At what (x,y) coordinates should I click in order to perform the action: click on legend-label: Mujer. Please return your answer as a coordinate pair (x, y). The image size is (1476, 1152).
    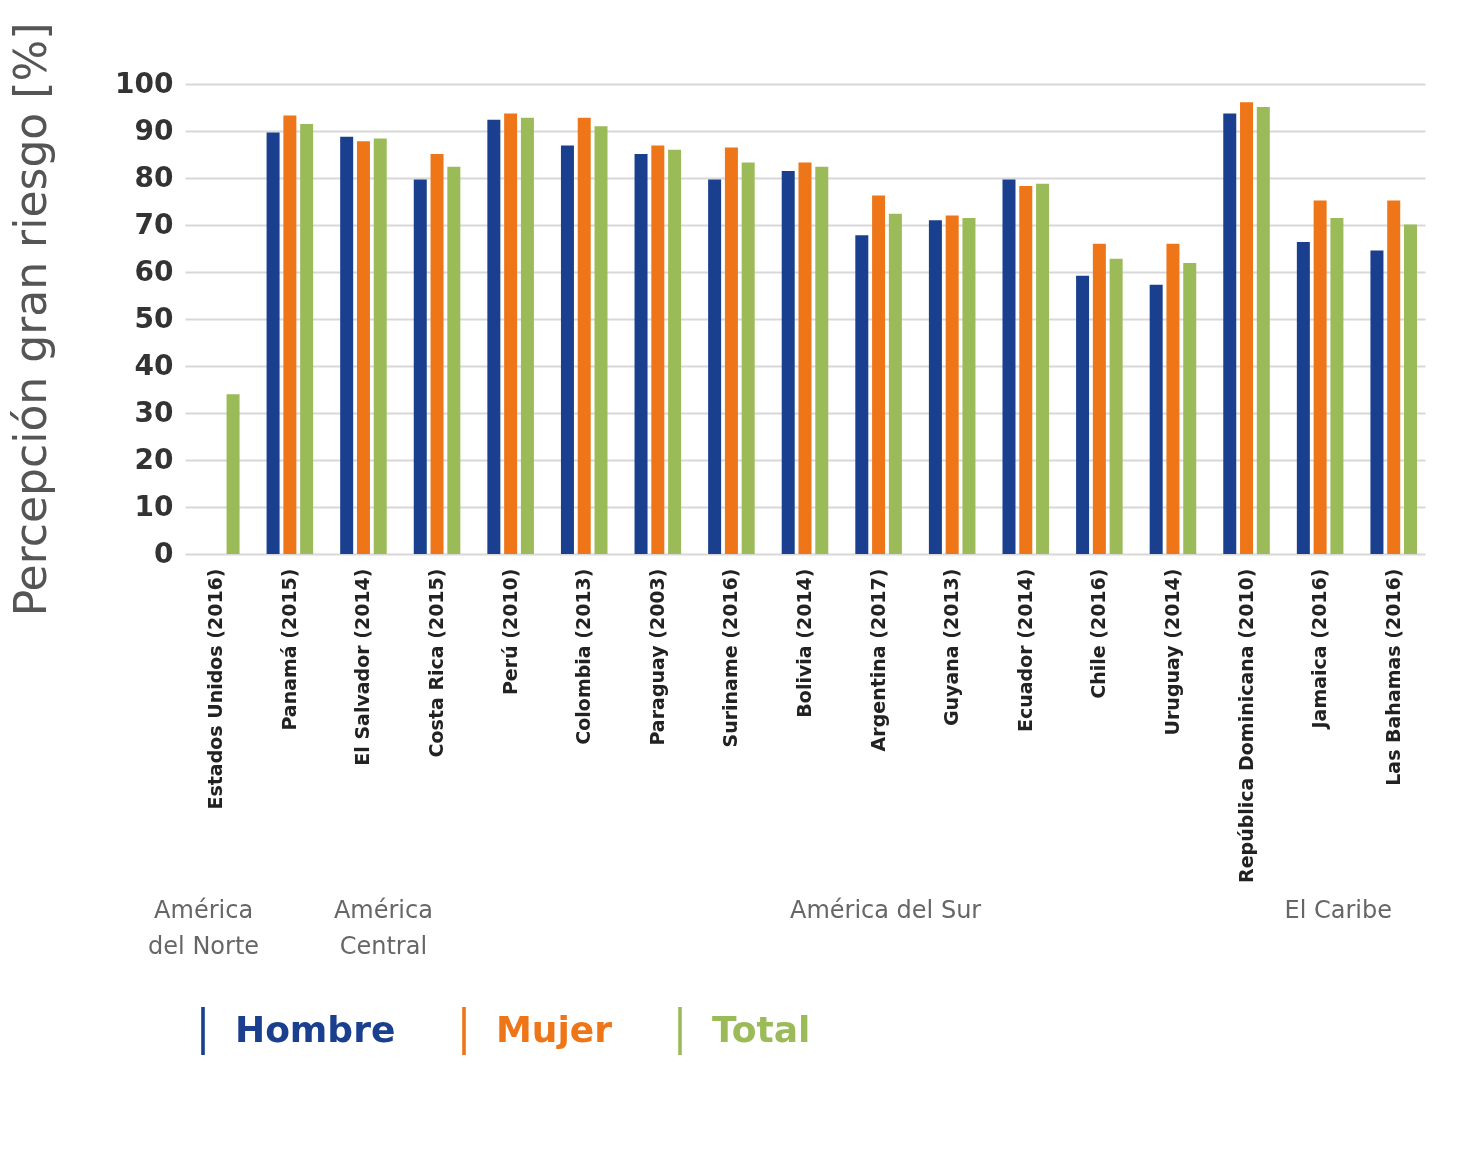
    Looking at the image, I should click on (554, 1029).